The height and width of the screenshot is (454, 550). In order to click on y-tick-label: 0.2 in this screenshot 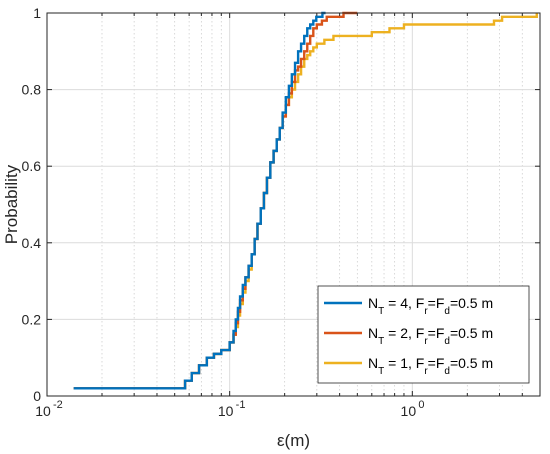, I will do `click(32, 319)`.